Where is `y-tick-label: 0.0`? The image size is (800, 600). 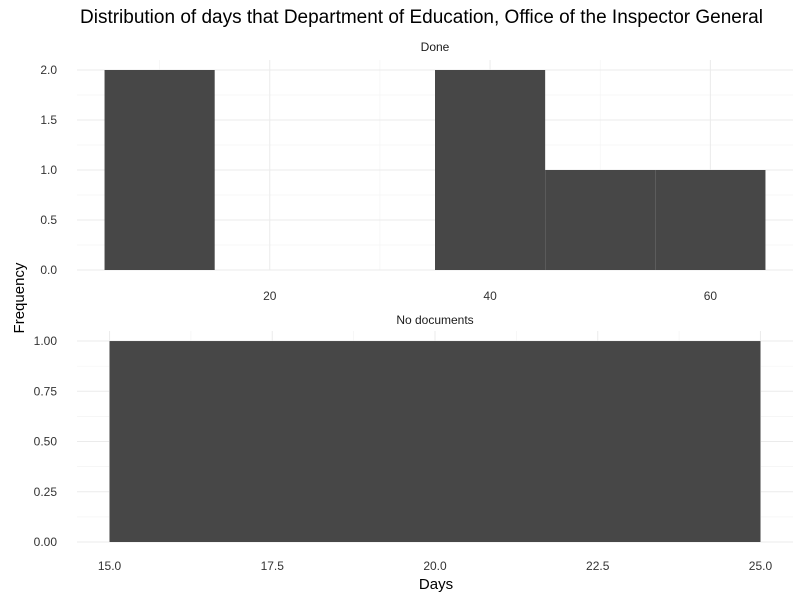 y-tick-label: 0.0 is located at coordinates (48, 270).